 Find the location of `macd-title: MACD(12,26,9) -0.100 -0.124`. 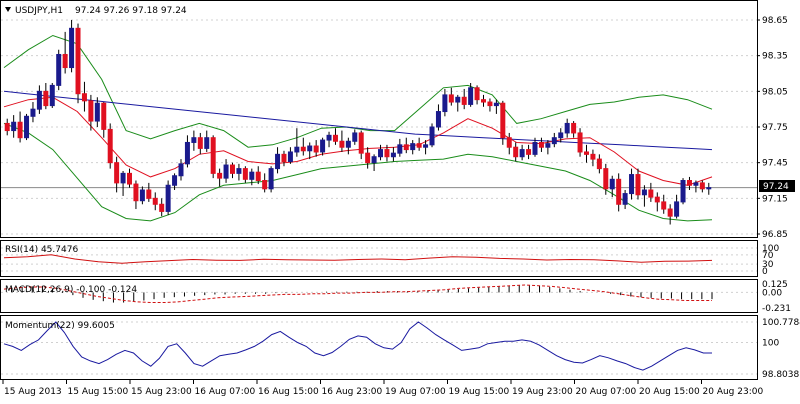

macd-title: MACD(12,26,9) -0.100 -0.124 is located at coordinates (71, 290).